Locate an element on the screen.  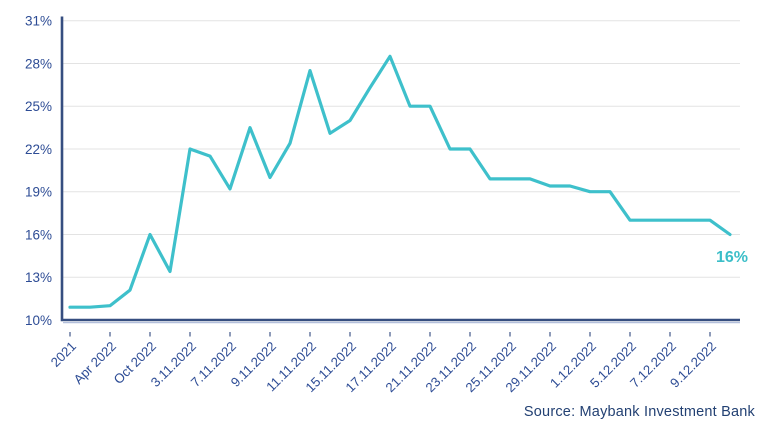
source-caption: Source: Maybank Investment Bank is located at coordinates (639, 412).